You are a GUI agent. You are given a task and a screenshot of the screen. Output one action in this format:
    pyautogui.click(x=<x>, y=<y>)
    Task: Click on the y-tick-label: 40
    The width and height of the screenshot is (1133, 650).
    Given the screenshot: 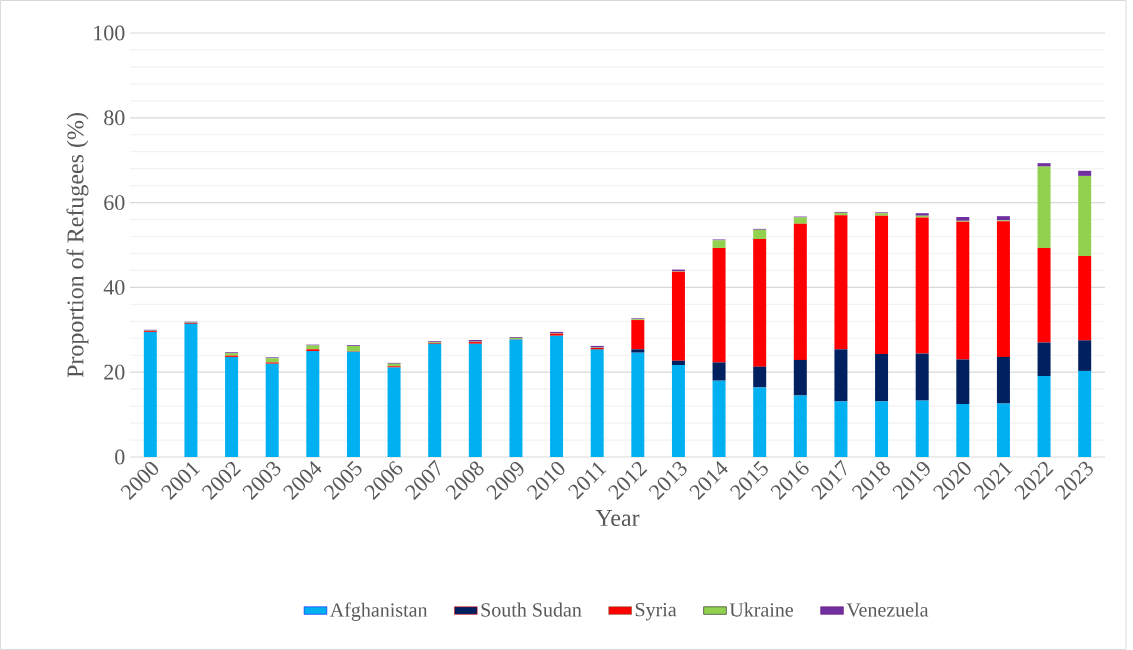 What is the action you would take?
    pyautogui.click(x=114, y=287)
    